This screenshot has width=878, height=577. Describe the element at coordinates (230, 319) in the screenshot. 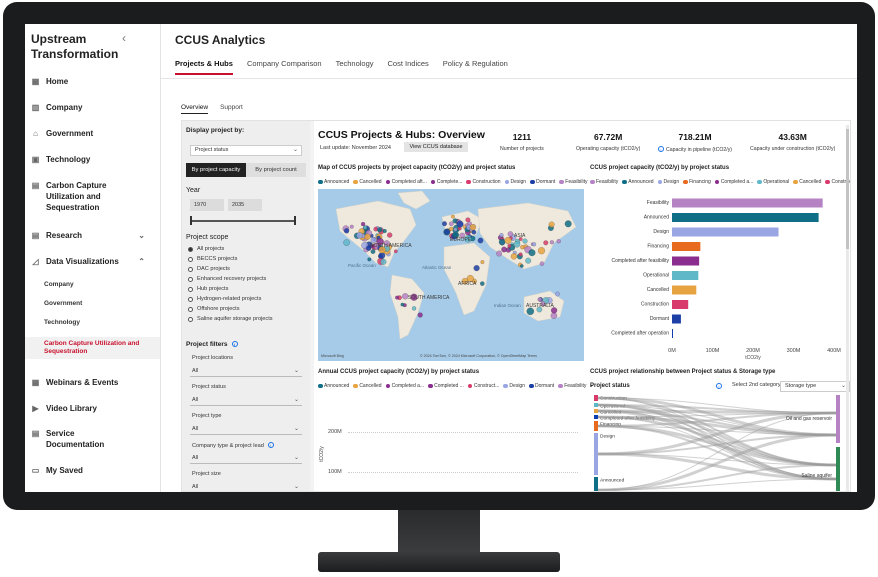

I see `scope-option-7: Saline aquifer storage projects` at that location.